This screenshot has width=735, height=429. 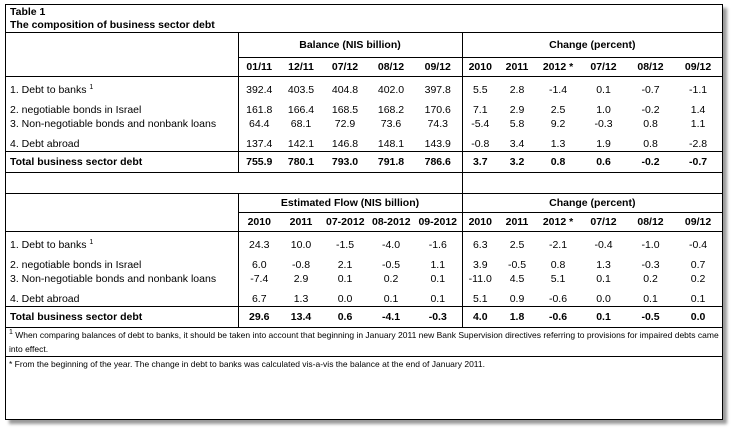 What do you see at coordinates (345, 162) in the screenshot?
I see `total-cell: 793.0` at bounding box center [345, 162].